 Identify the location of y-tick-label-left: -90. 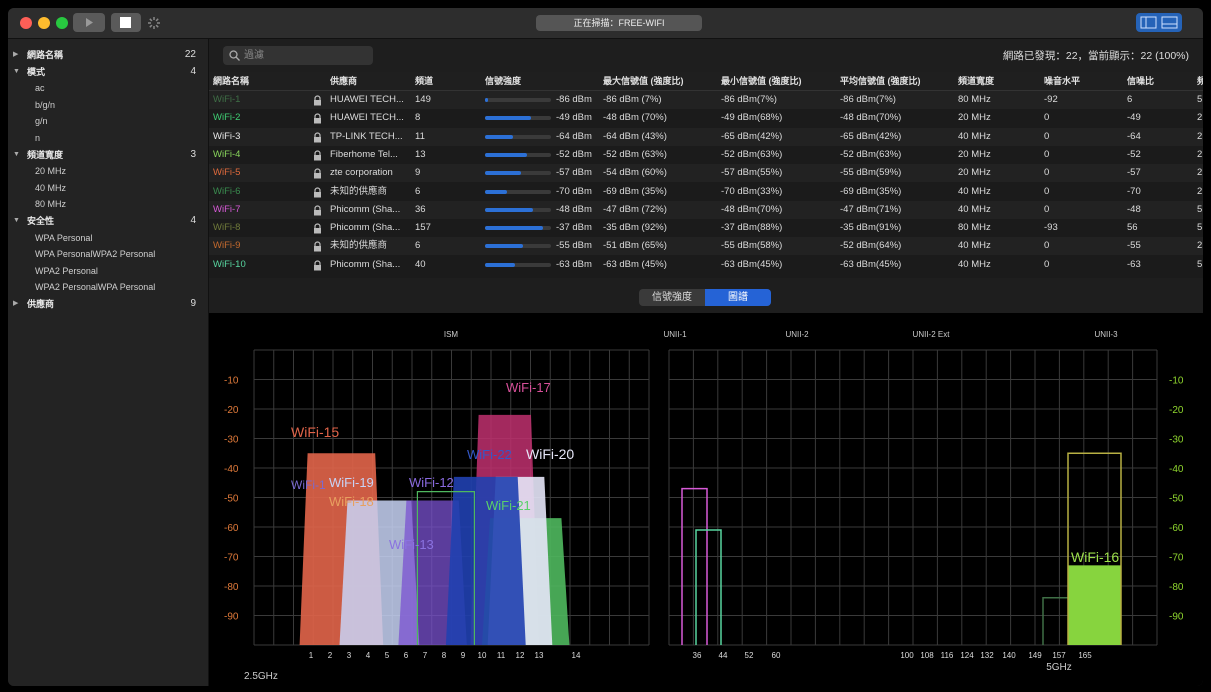
(231, 617).